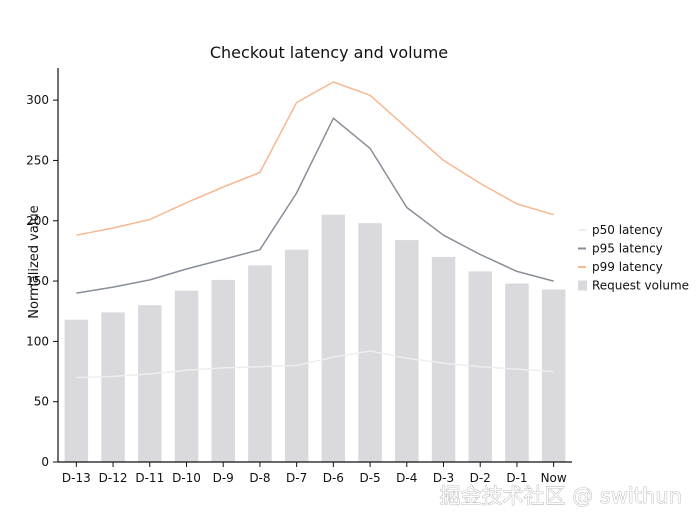  I want to click on y-tick-label: 250, so click(37, 160).